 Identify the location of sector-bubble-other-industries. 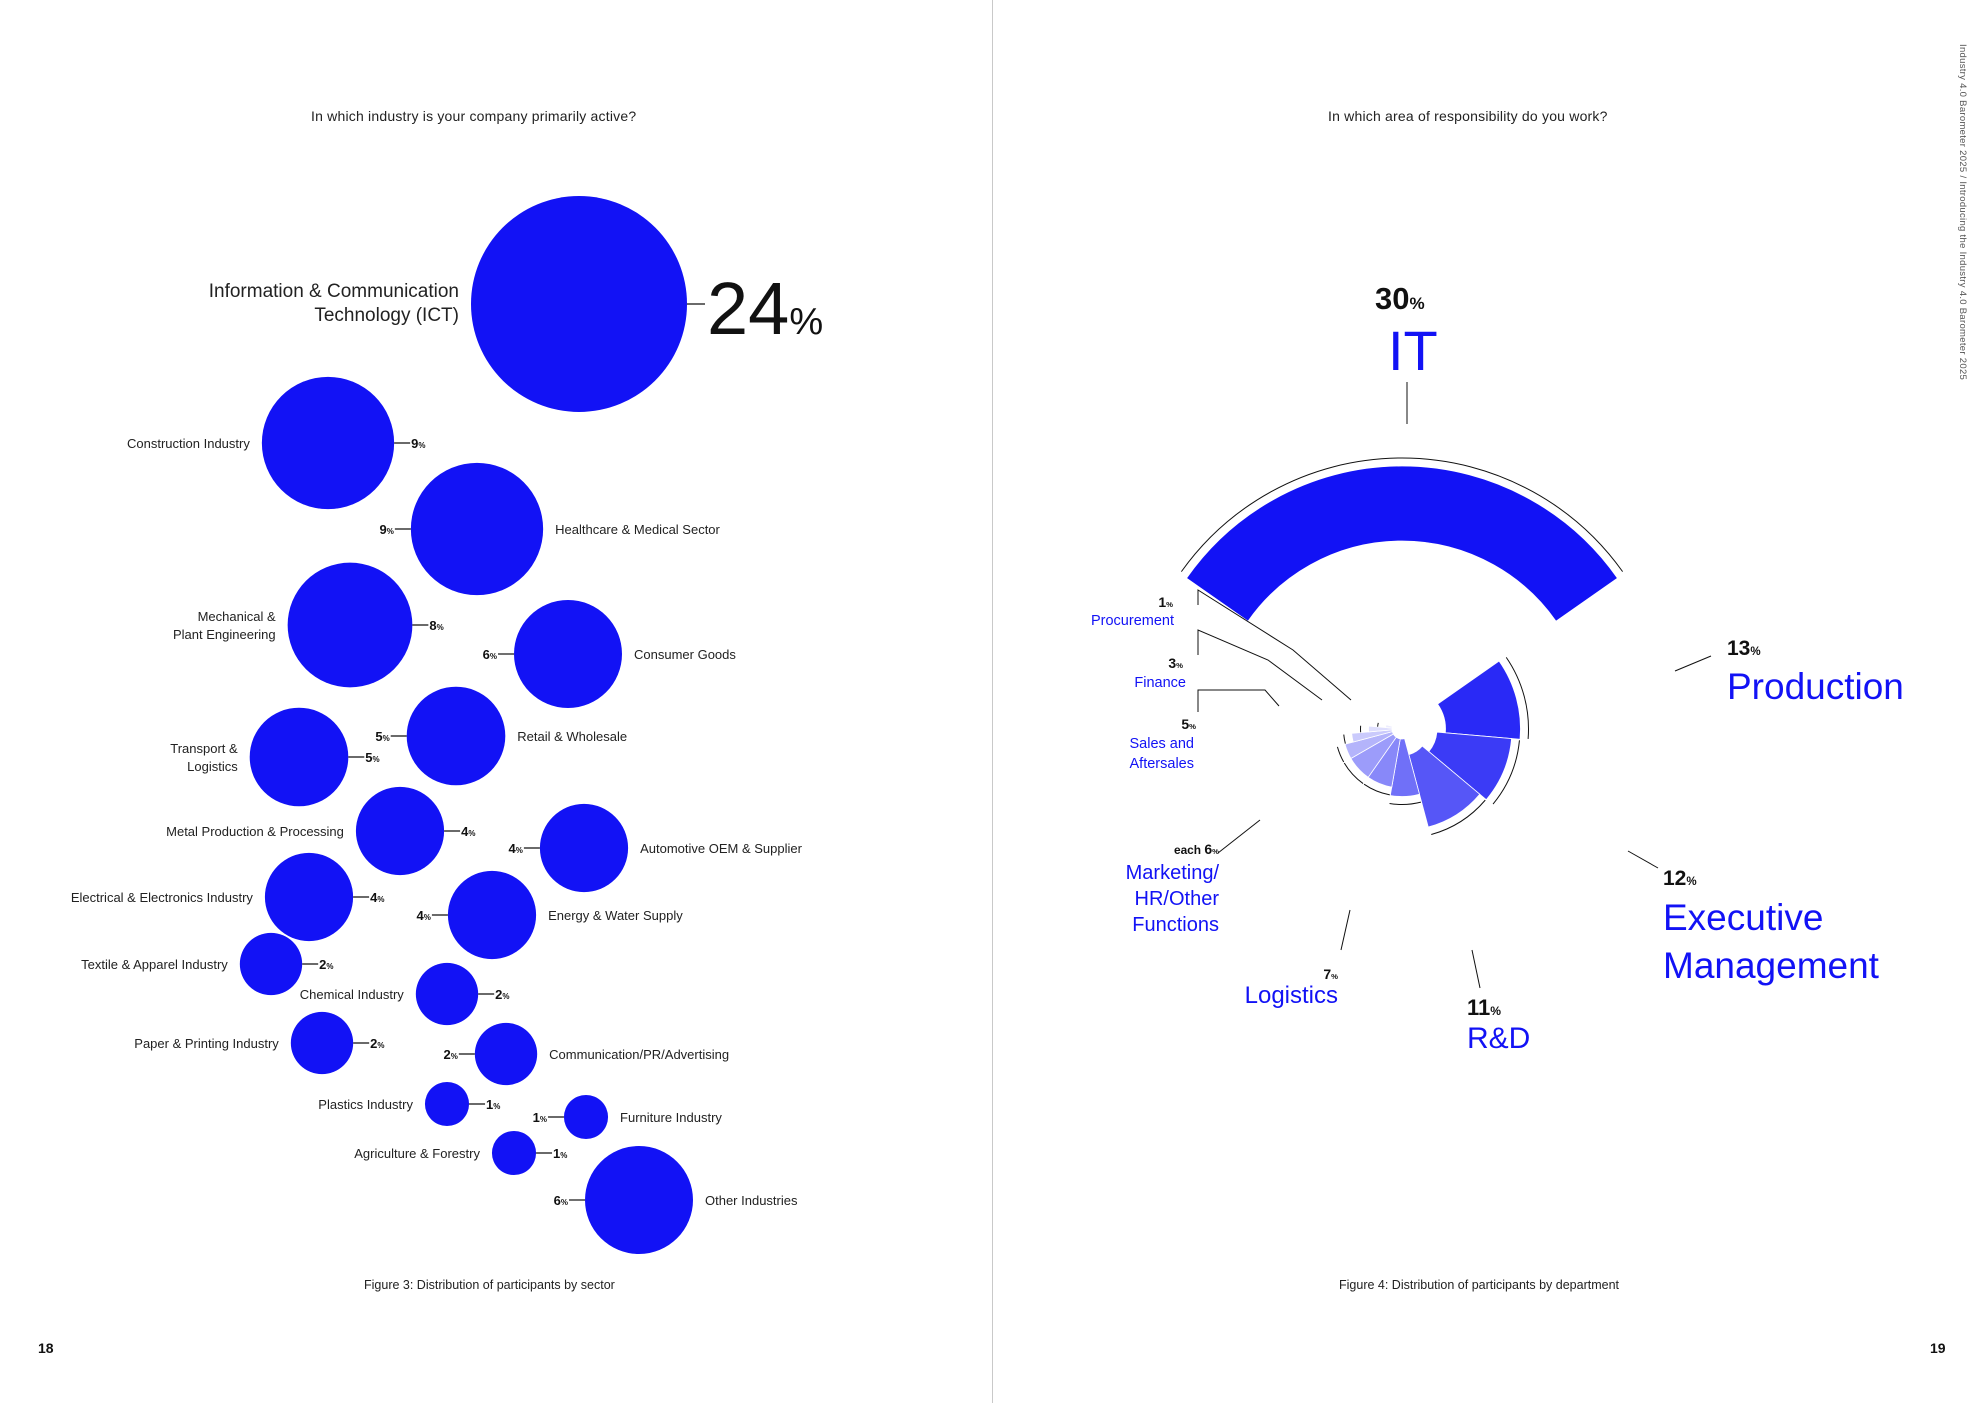
(639, 1200).